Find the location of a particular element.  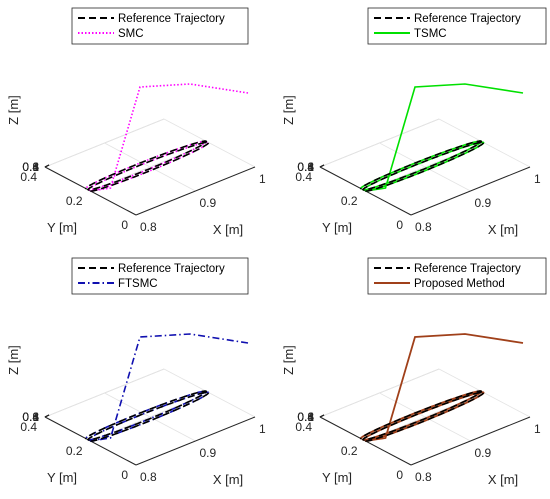

legend-label: TSMC is located at coordinates (430, 34).